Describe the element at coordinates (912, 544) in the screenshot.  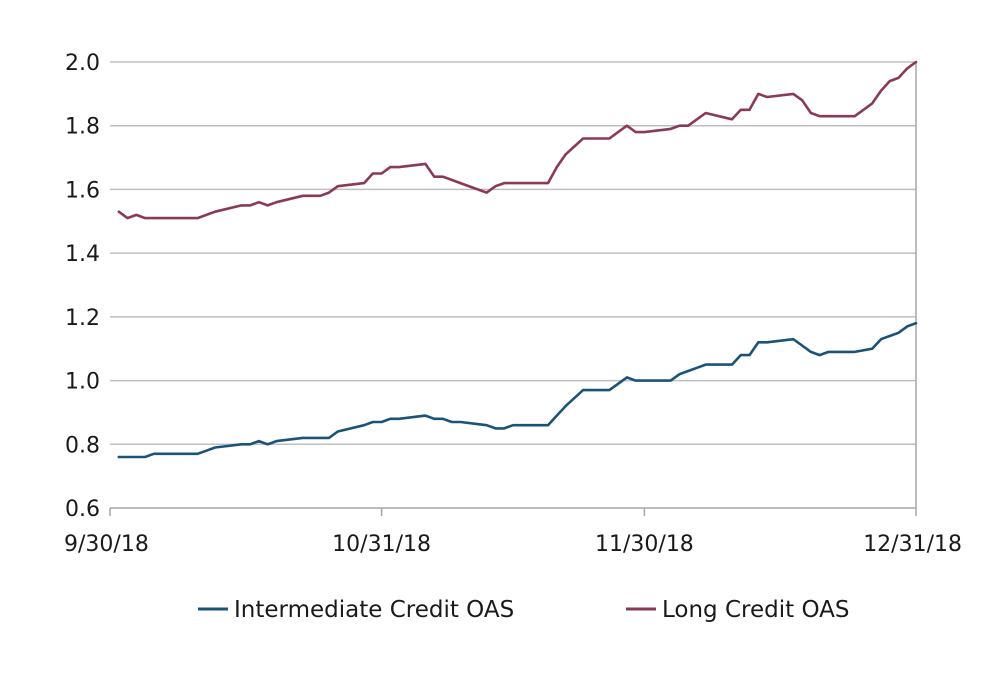
I see `x-tick-label: 12/31/18` at that location.